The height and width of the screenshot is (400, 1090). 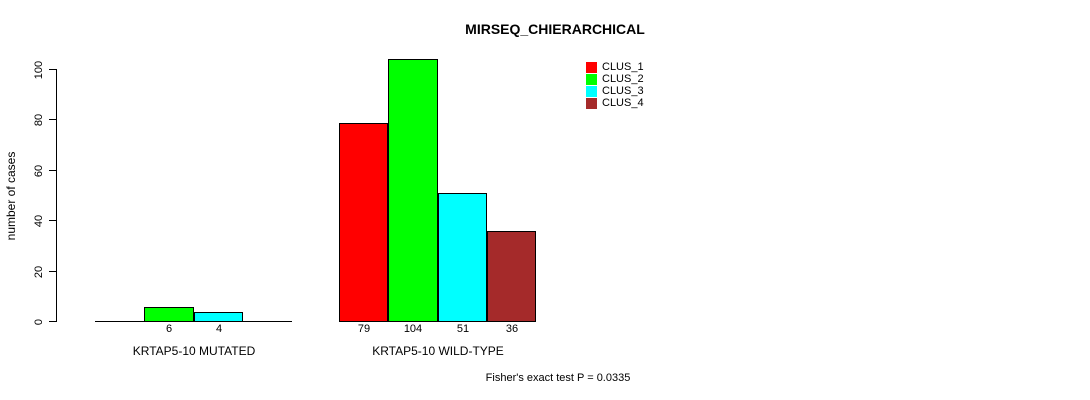 I want to click on y-tick-label: 40, so click(x=39, y=221).